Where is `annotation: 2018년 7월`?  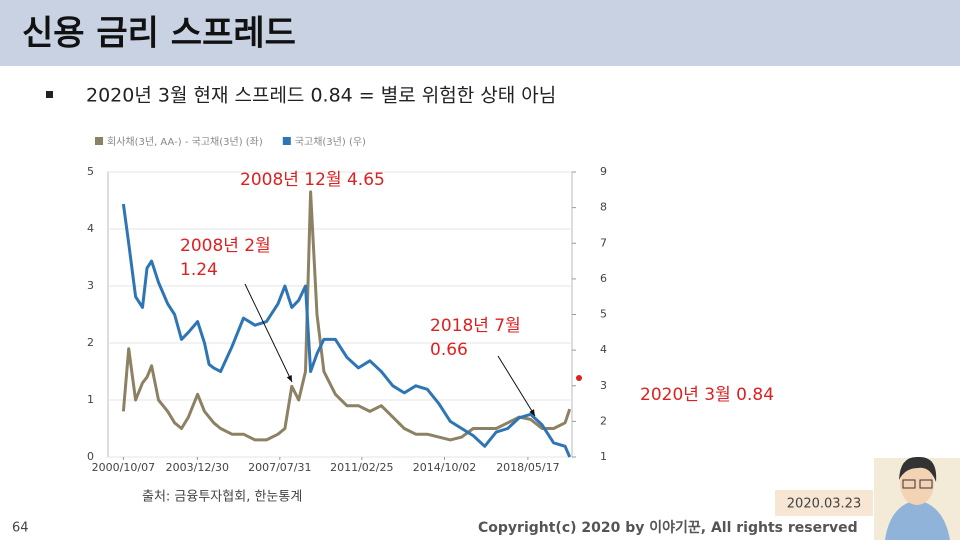 annotation: 2018년 7월 is located at coordinates (475, 326).